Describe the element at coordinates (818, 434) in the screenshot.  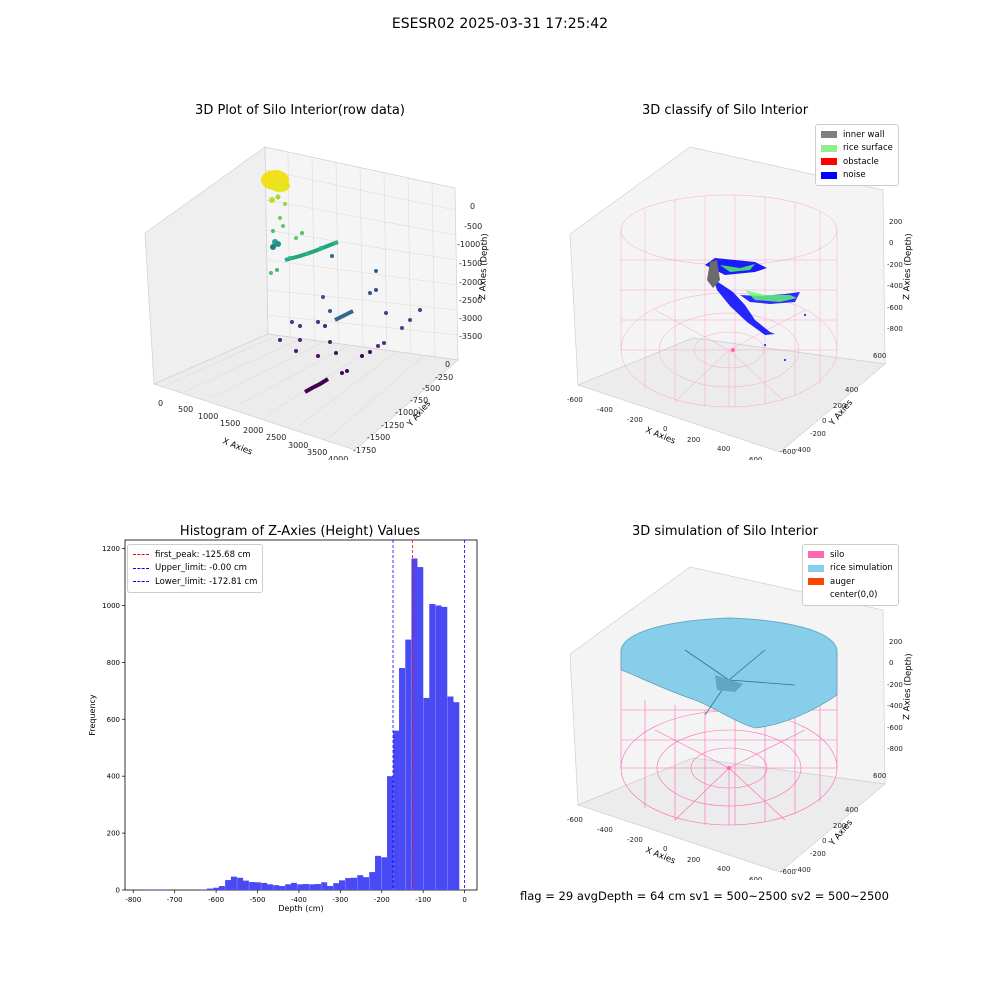
I see `p2-ytick: -200` at that location.